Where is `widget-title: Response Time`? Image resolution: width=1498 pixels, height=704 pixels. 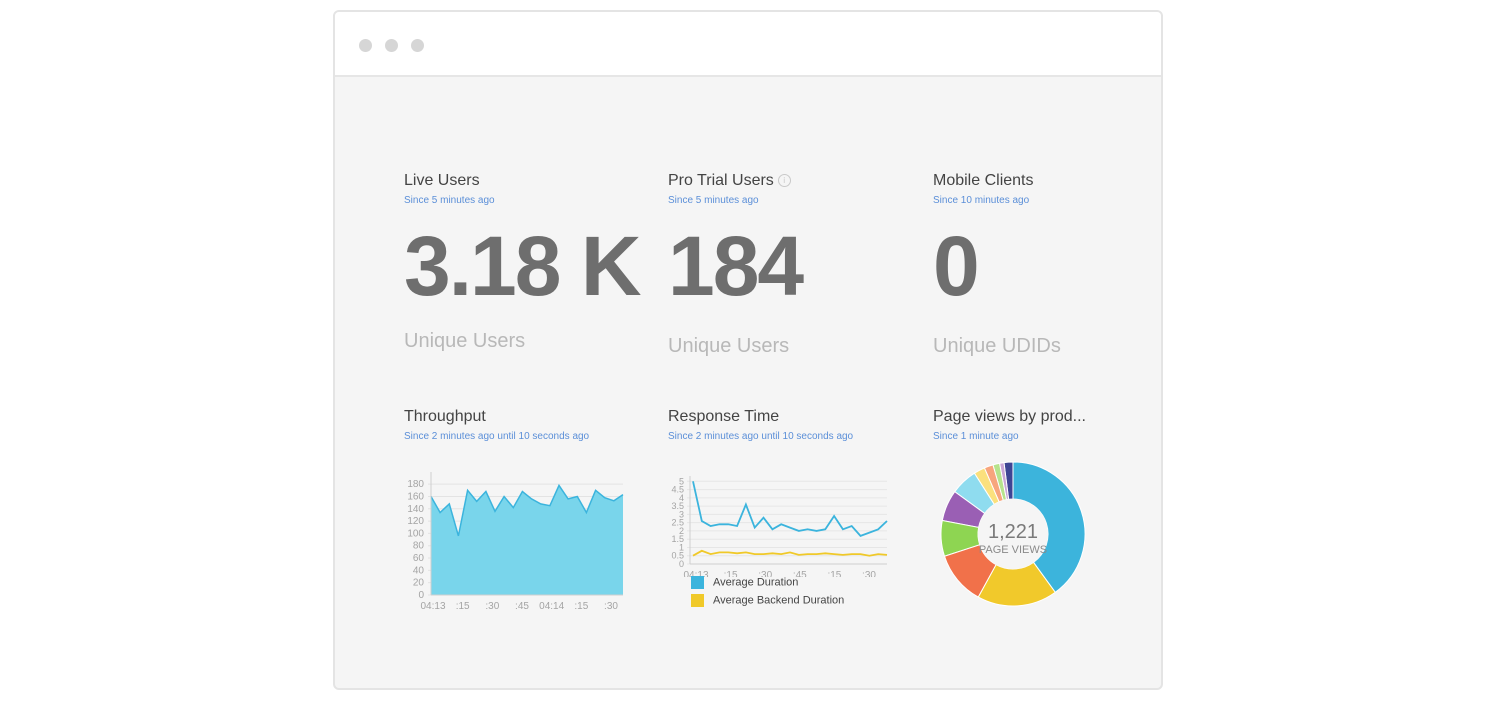
widget-title: Response Time is located at coordinates (724, 416).